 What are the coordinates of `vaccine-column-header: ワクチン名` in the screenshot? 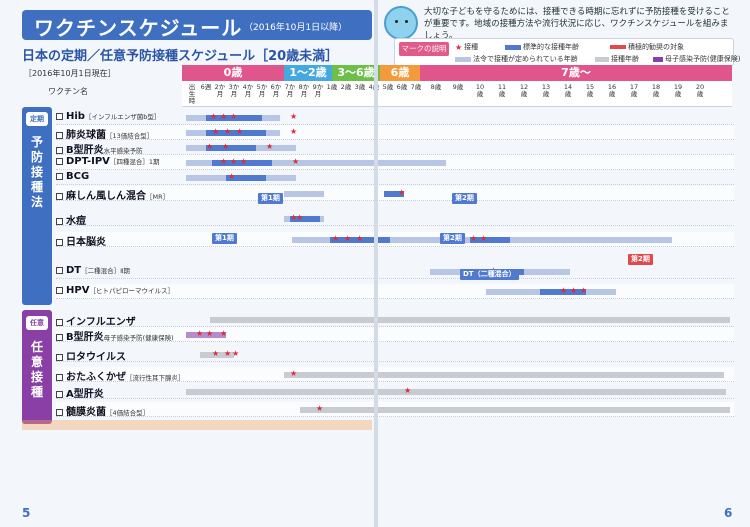 It's located at (68, 91).